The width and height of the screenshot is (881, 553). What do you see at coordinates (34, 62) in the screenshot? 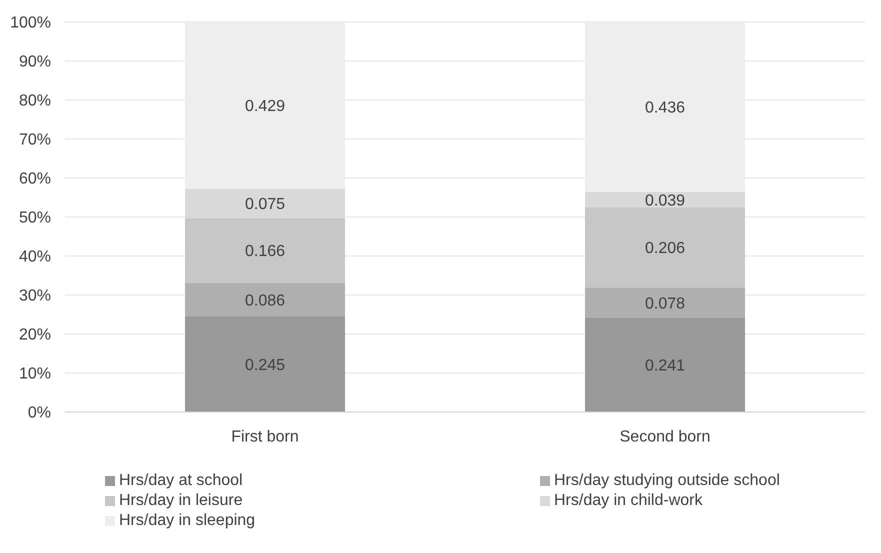
I see `y-tick-label: 90%` at bounding box center [34, 62].